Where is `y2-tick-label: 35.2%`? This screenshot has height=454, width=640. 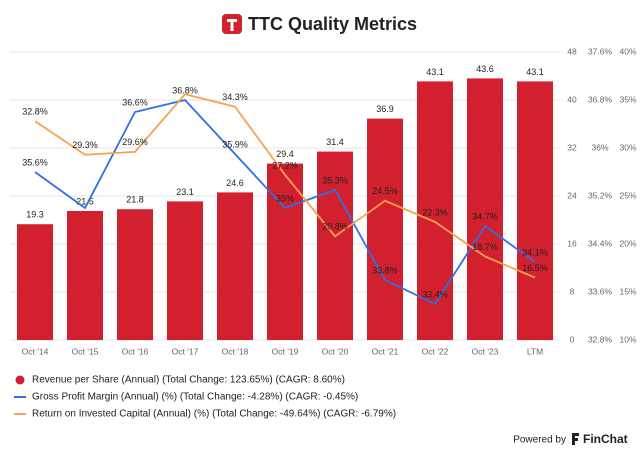
y2-tick-label: 35.2% is located at coordinates (600, 195).